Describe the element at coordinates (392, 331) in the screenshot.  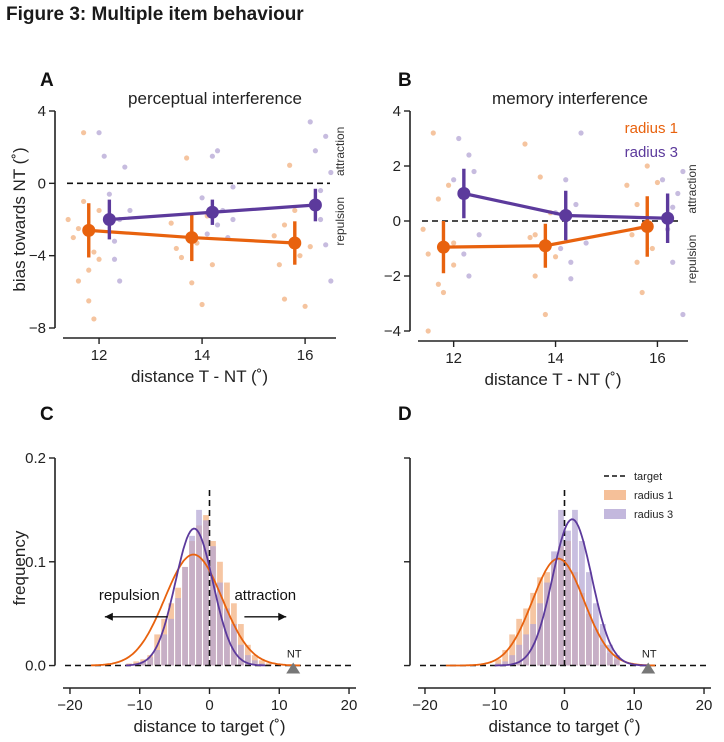
I see `y-tick-label-B: −4` at that location.